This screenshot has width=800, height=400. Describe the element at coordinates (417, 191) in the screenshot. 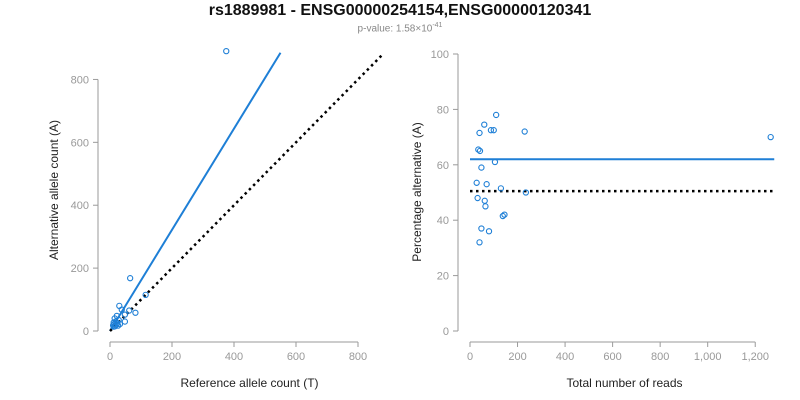

I see `y-axis-title: Percentage alternative (A)` at that location.